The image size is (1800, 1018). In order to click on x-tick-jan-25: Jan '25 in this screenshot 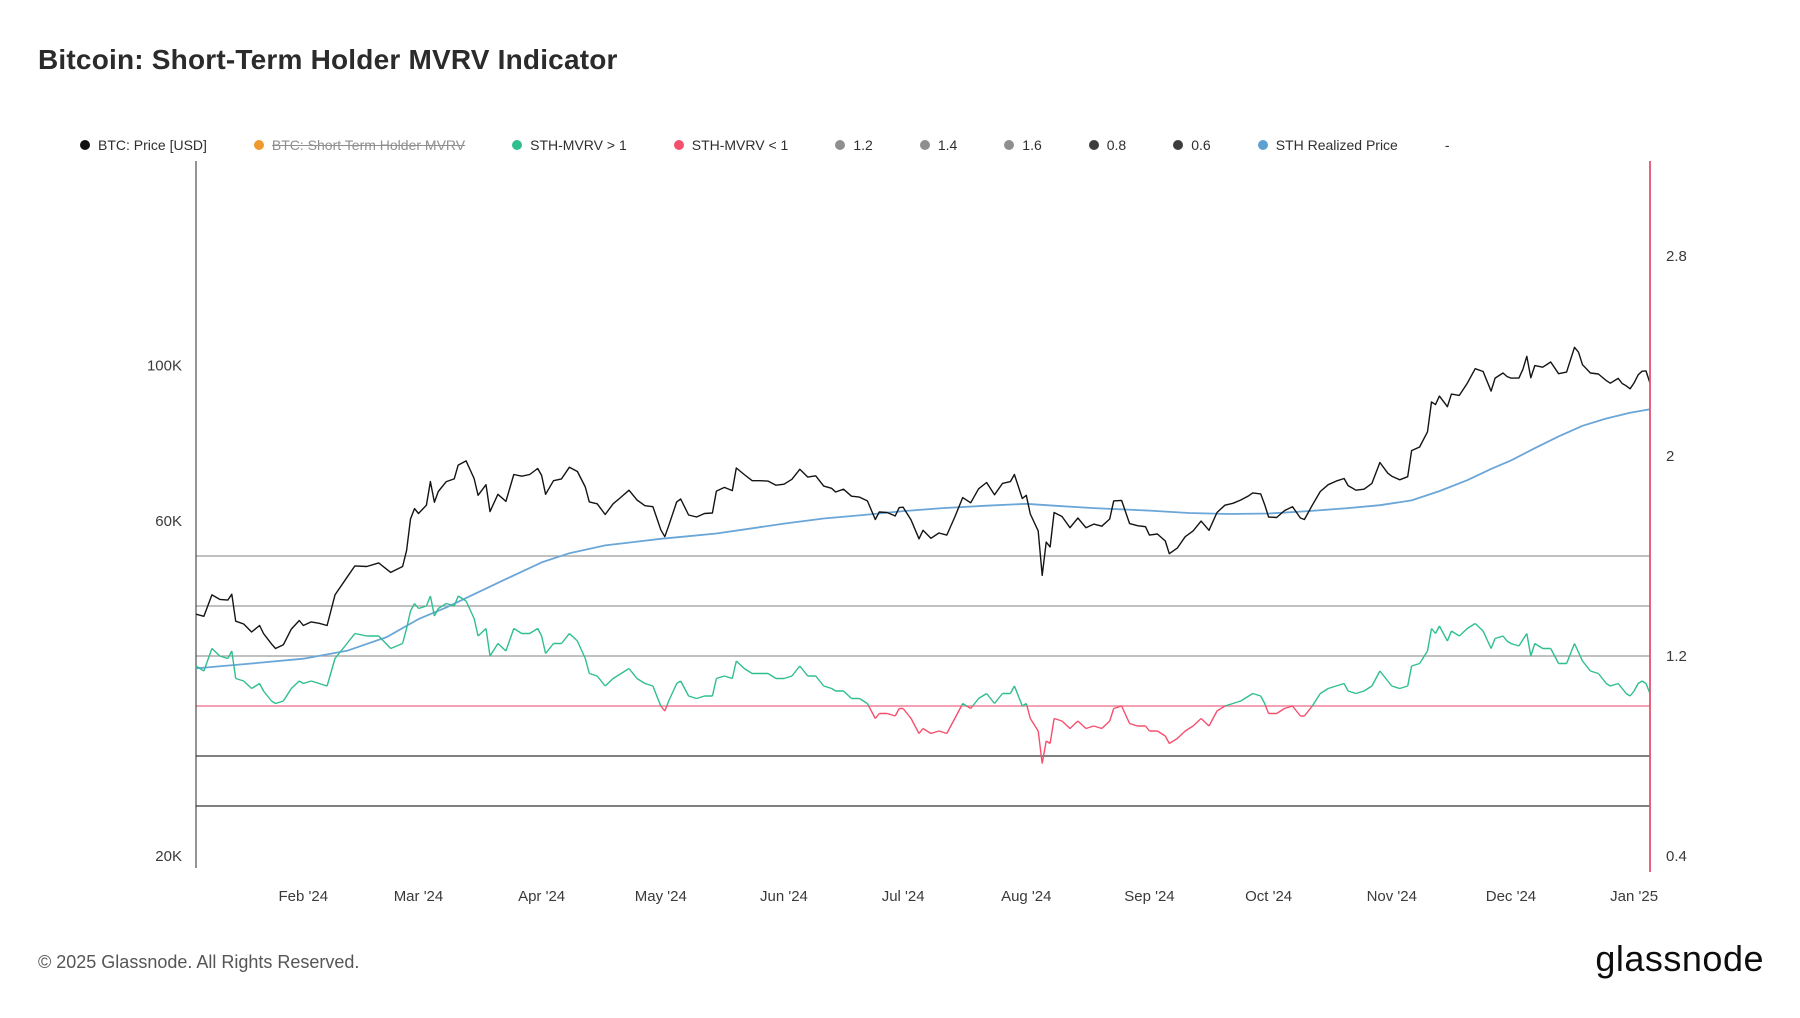, I will do `click(1634, 896)`.